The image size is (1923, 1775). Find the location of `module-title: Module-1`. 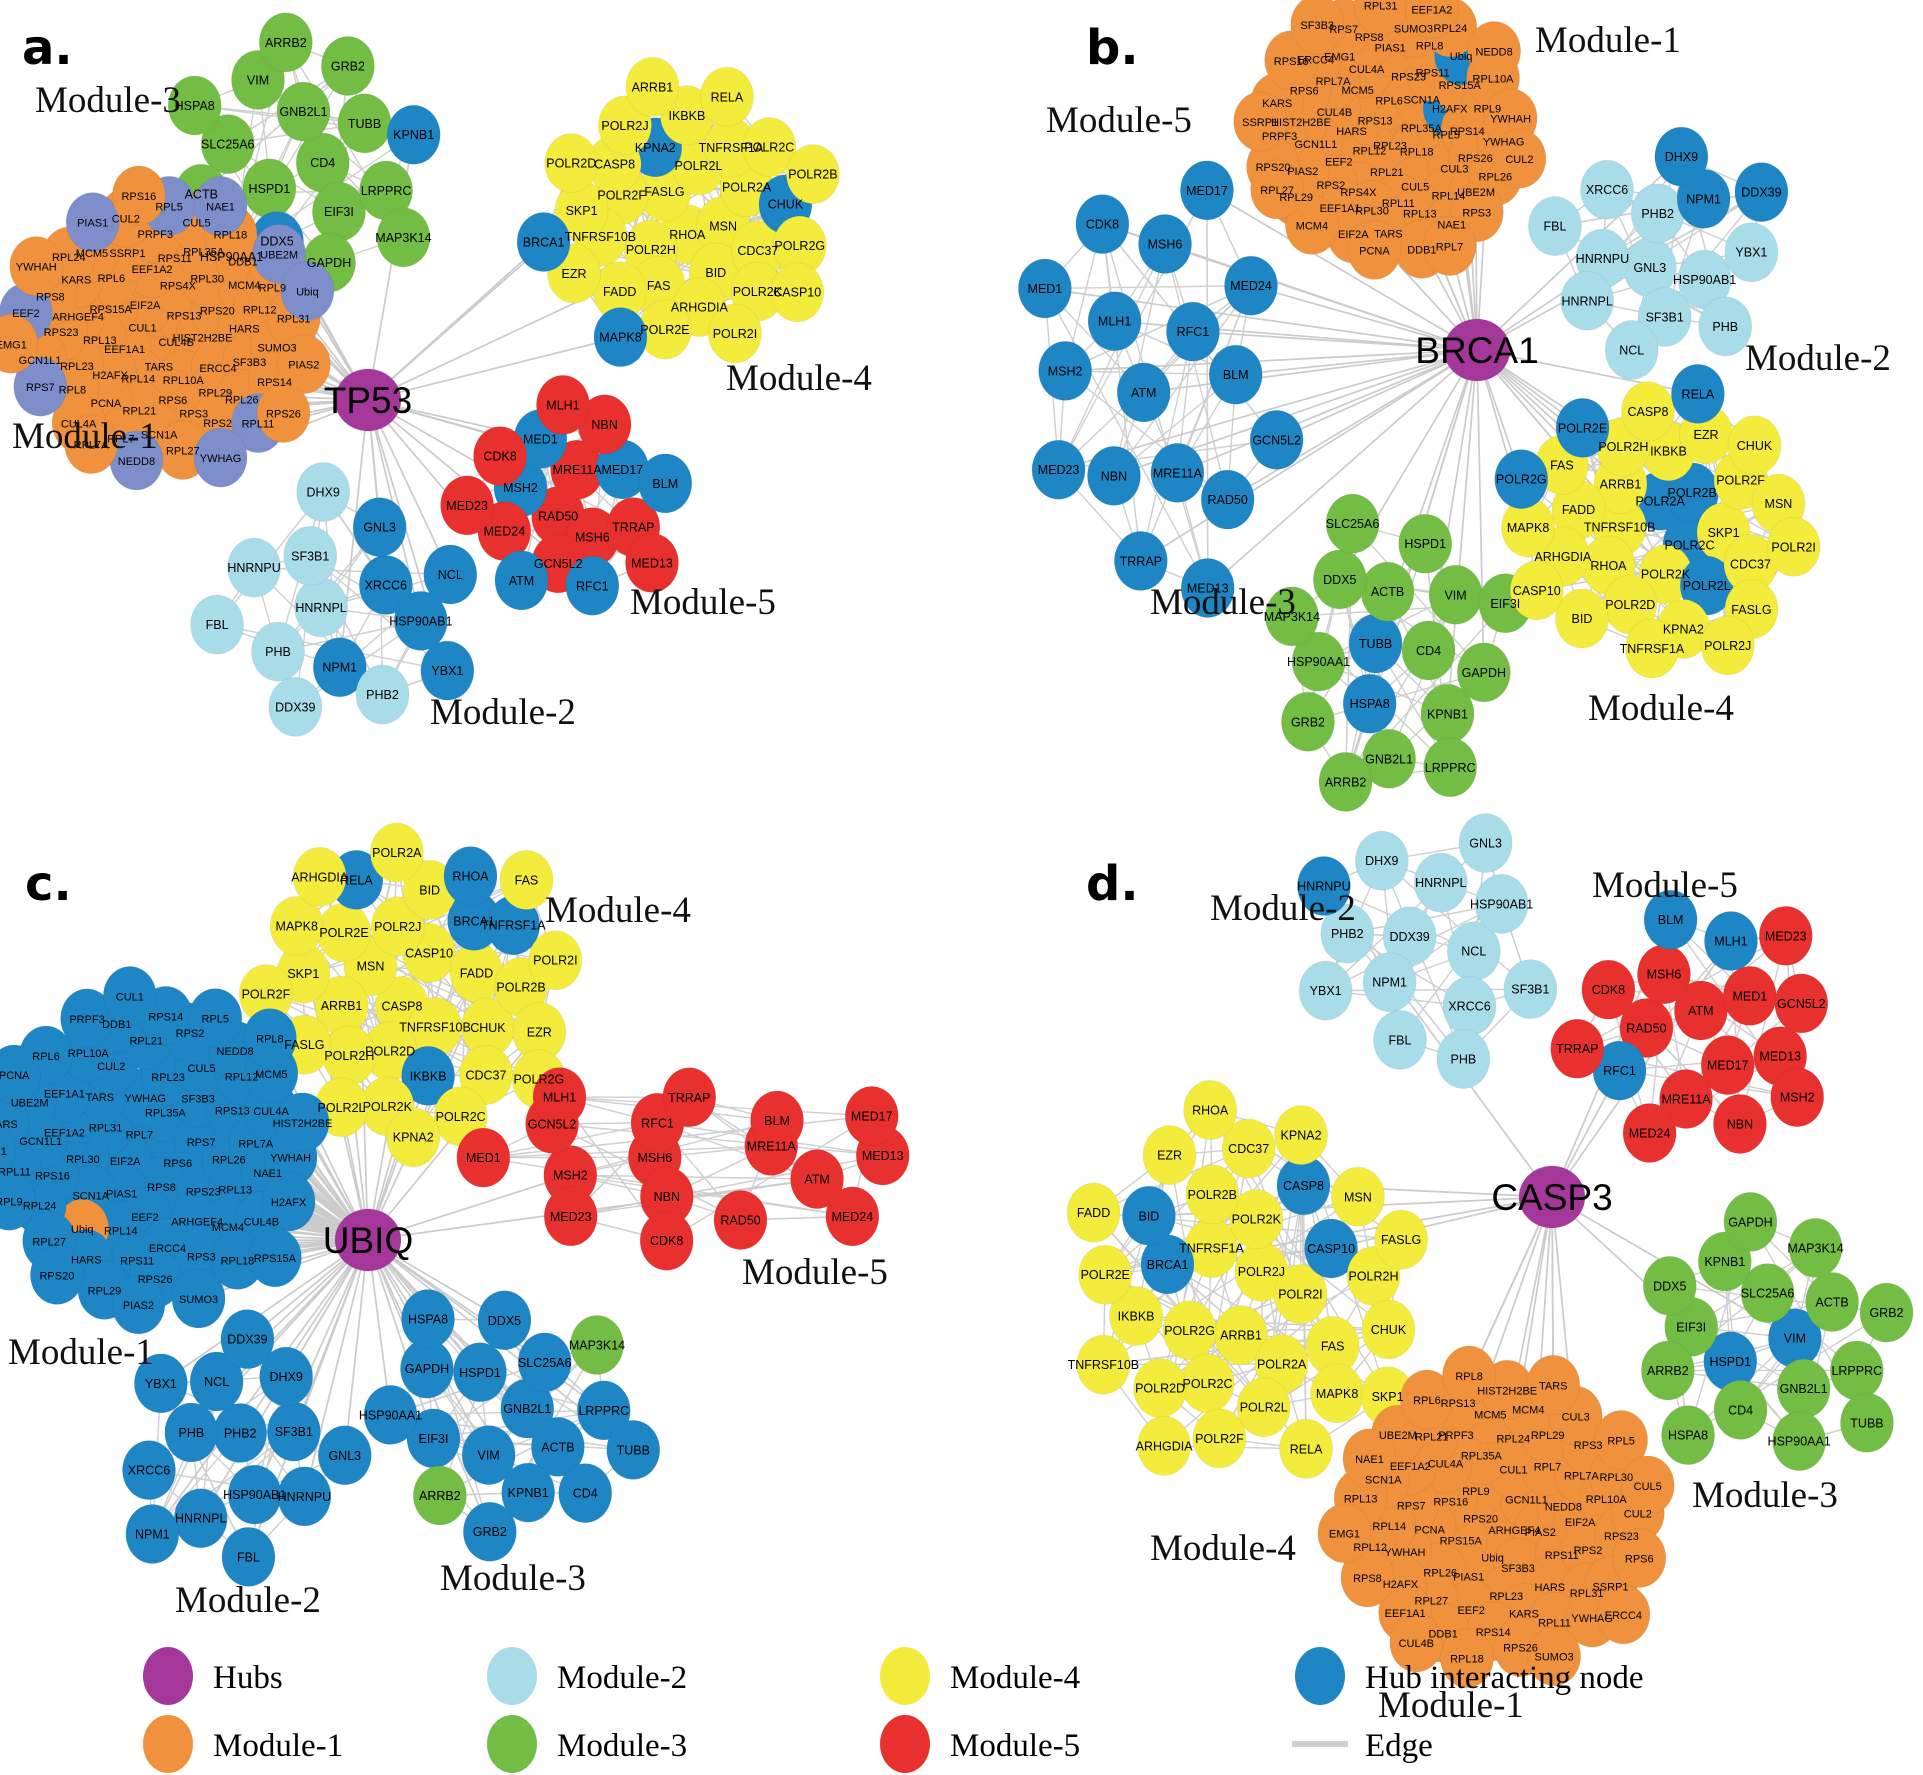

module-title: Module-1 is located at coordinates (81, 1352).